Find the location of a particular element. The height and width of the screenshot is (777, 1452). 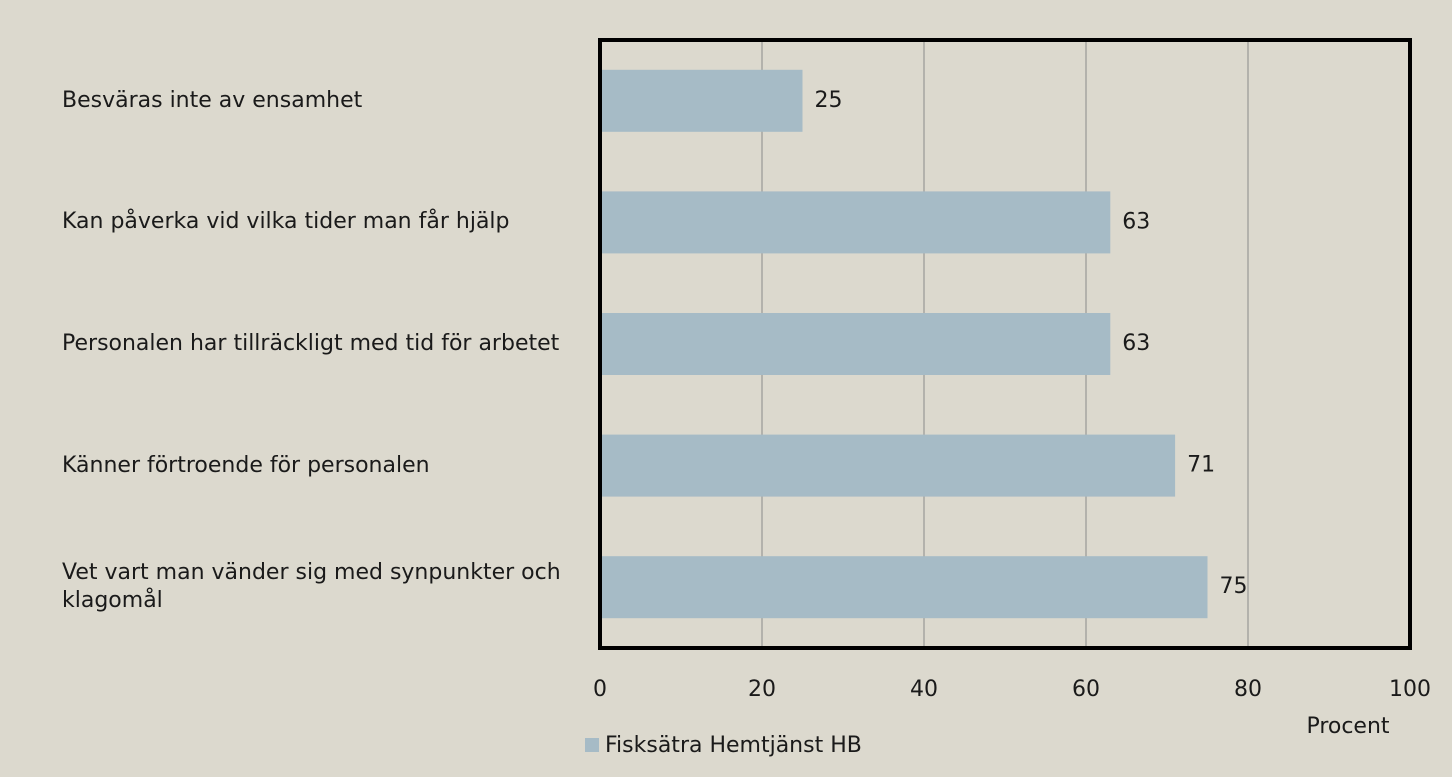

x-tick-label: 60 is located at coordinates (1086, 689).